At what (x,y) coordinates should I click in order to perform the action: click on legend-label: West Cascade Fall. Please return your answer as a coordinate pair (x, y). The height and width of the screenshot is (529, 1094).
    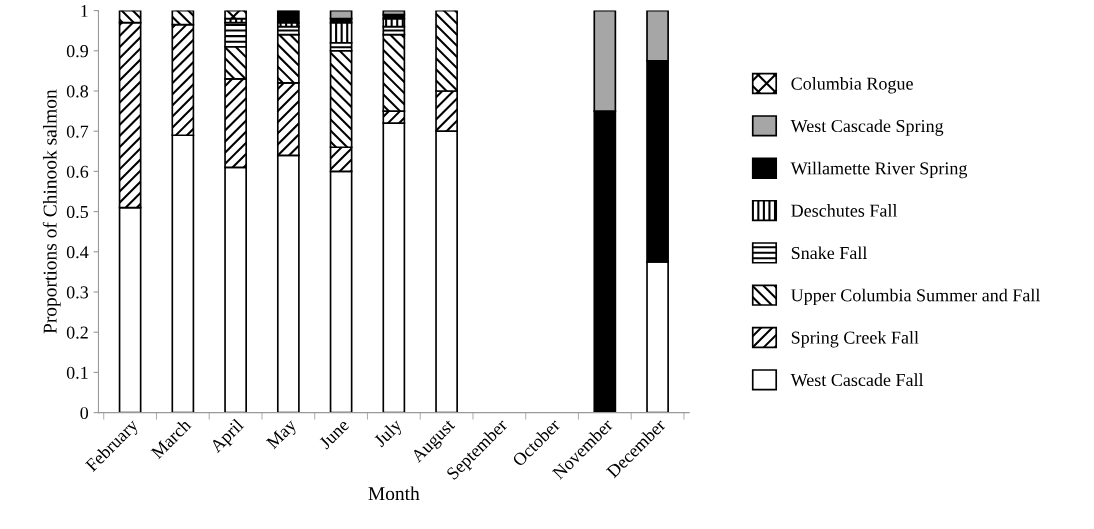
    Looking at the image, I should click on (857, 380).